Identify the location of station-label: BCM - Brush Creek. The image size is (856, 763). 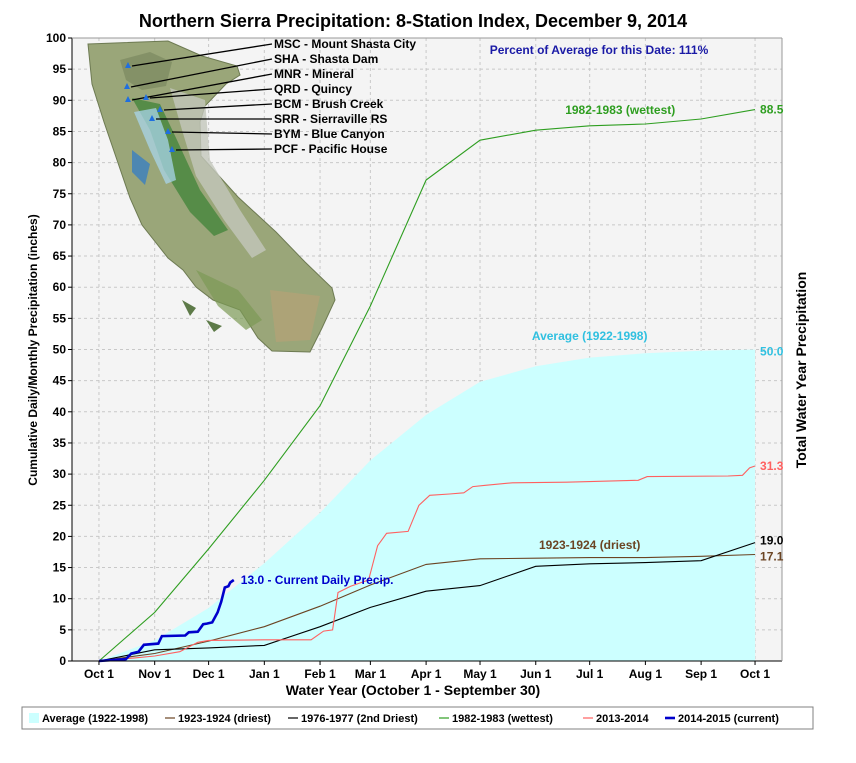
(329, 104).